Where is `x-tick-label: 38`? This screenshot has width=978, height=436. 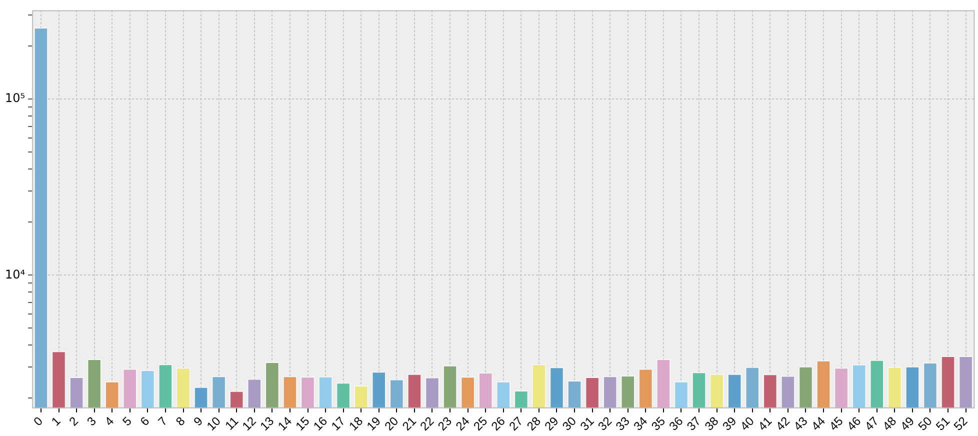
x-tick-label: 38 is located at coordinates (712, 424).